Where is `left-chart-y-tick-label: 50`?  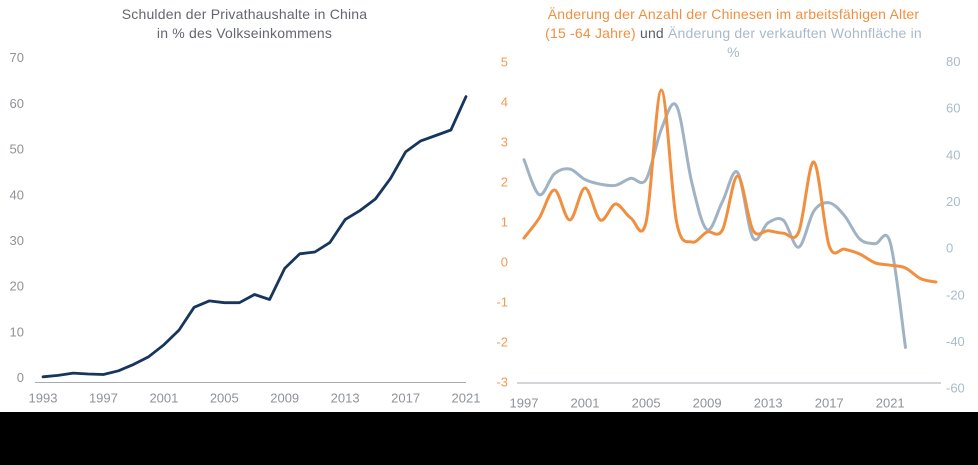 left-chart-y-tick-label: 50 is located at coordinates (17, 149).